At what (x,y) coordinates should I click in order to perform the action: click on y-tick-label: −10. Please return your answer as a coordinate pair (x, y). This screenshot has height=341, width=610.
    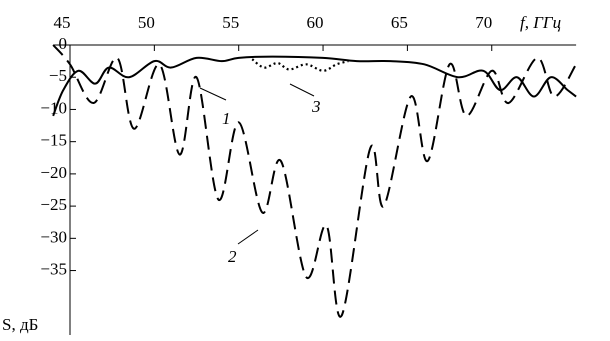
    Looking at the image, I should click on (53, 107).